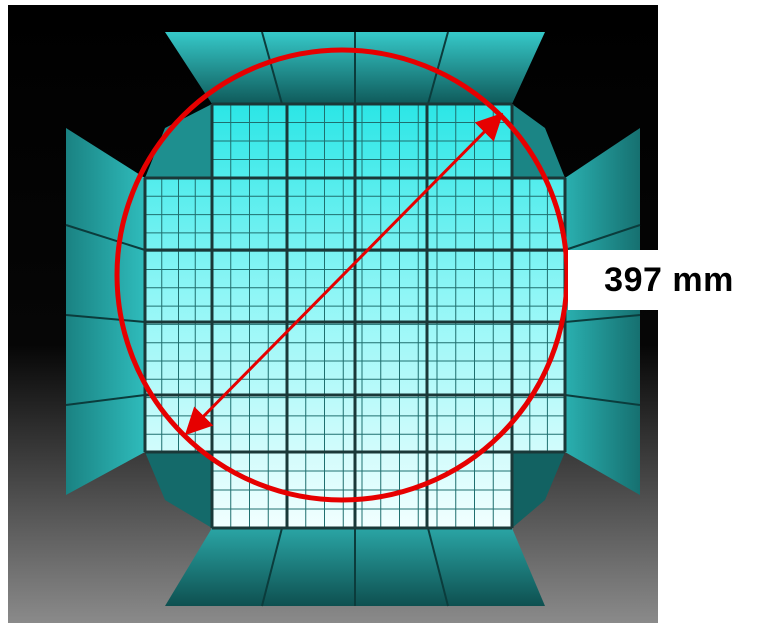 The height and width of the screenshot is (627, 770). I want to click on right-wall, so click(602, 311).